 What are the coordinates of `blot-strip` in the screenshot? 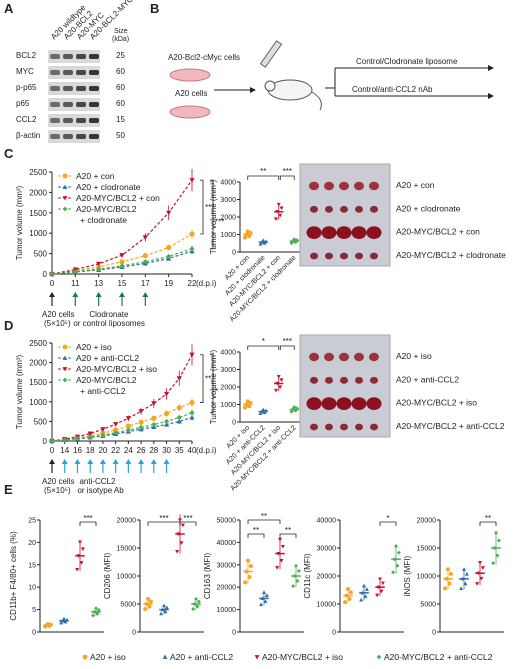 It's located at (74, 104).